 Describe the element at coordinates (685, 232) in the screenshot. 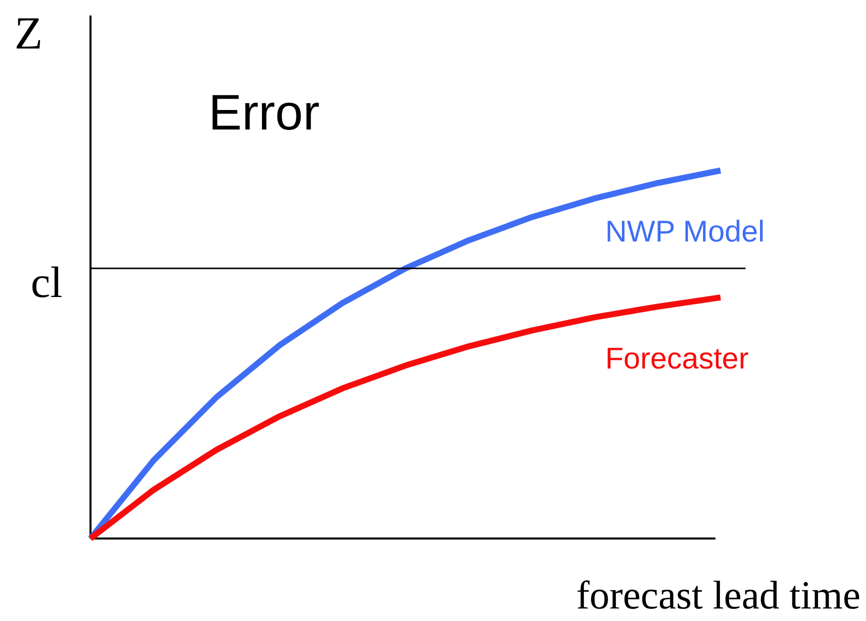

I see `series-label: NWP Model` at that location.